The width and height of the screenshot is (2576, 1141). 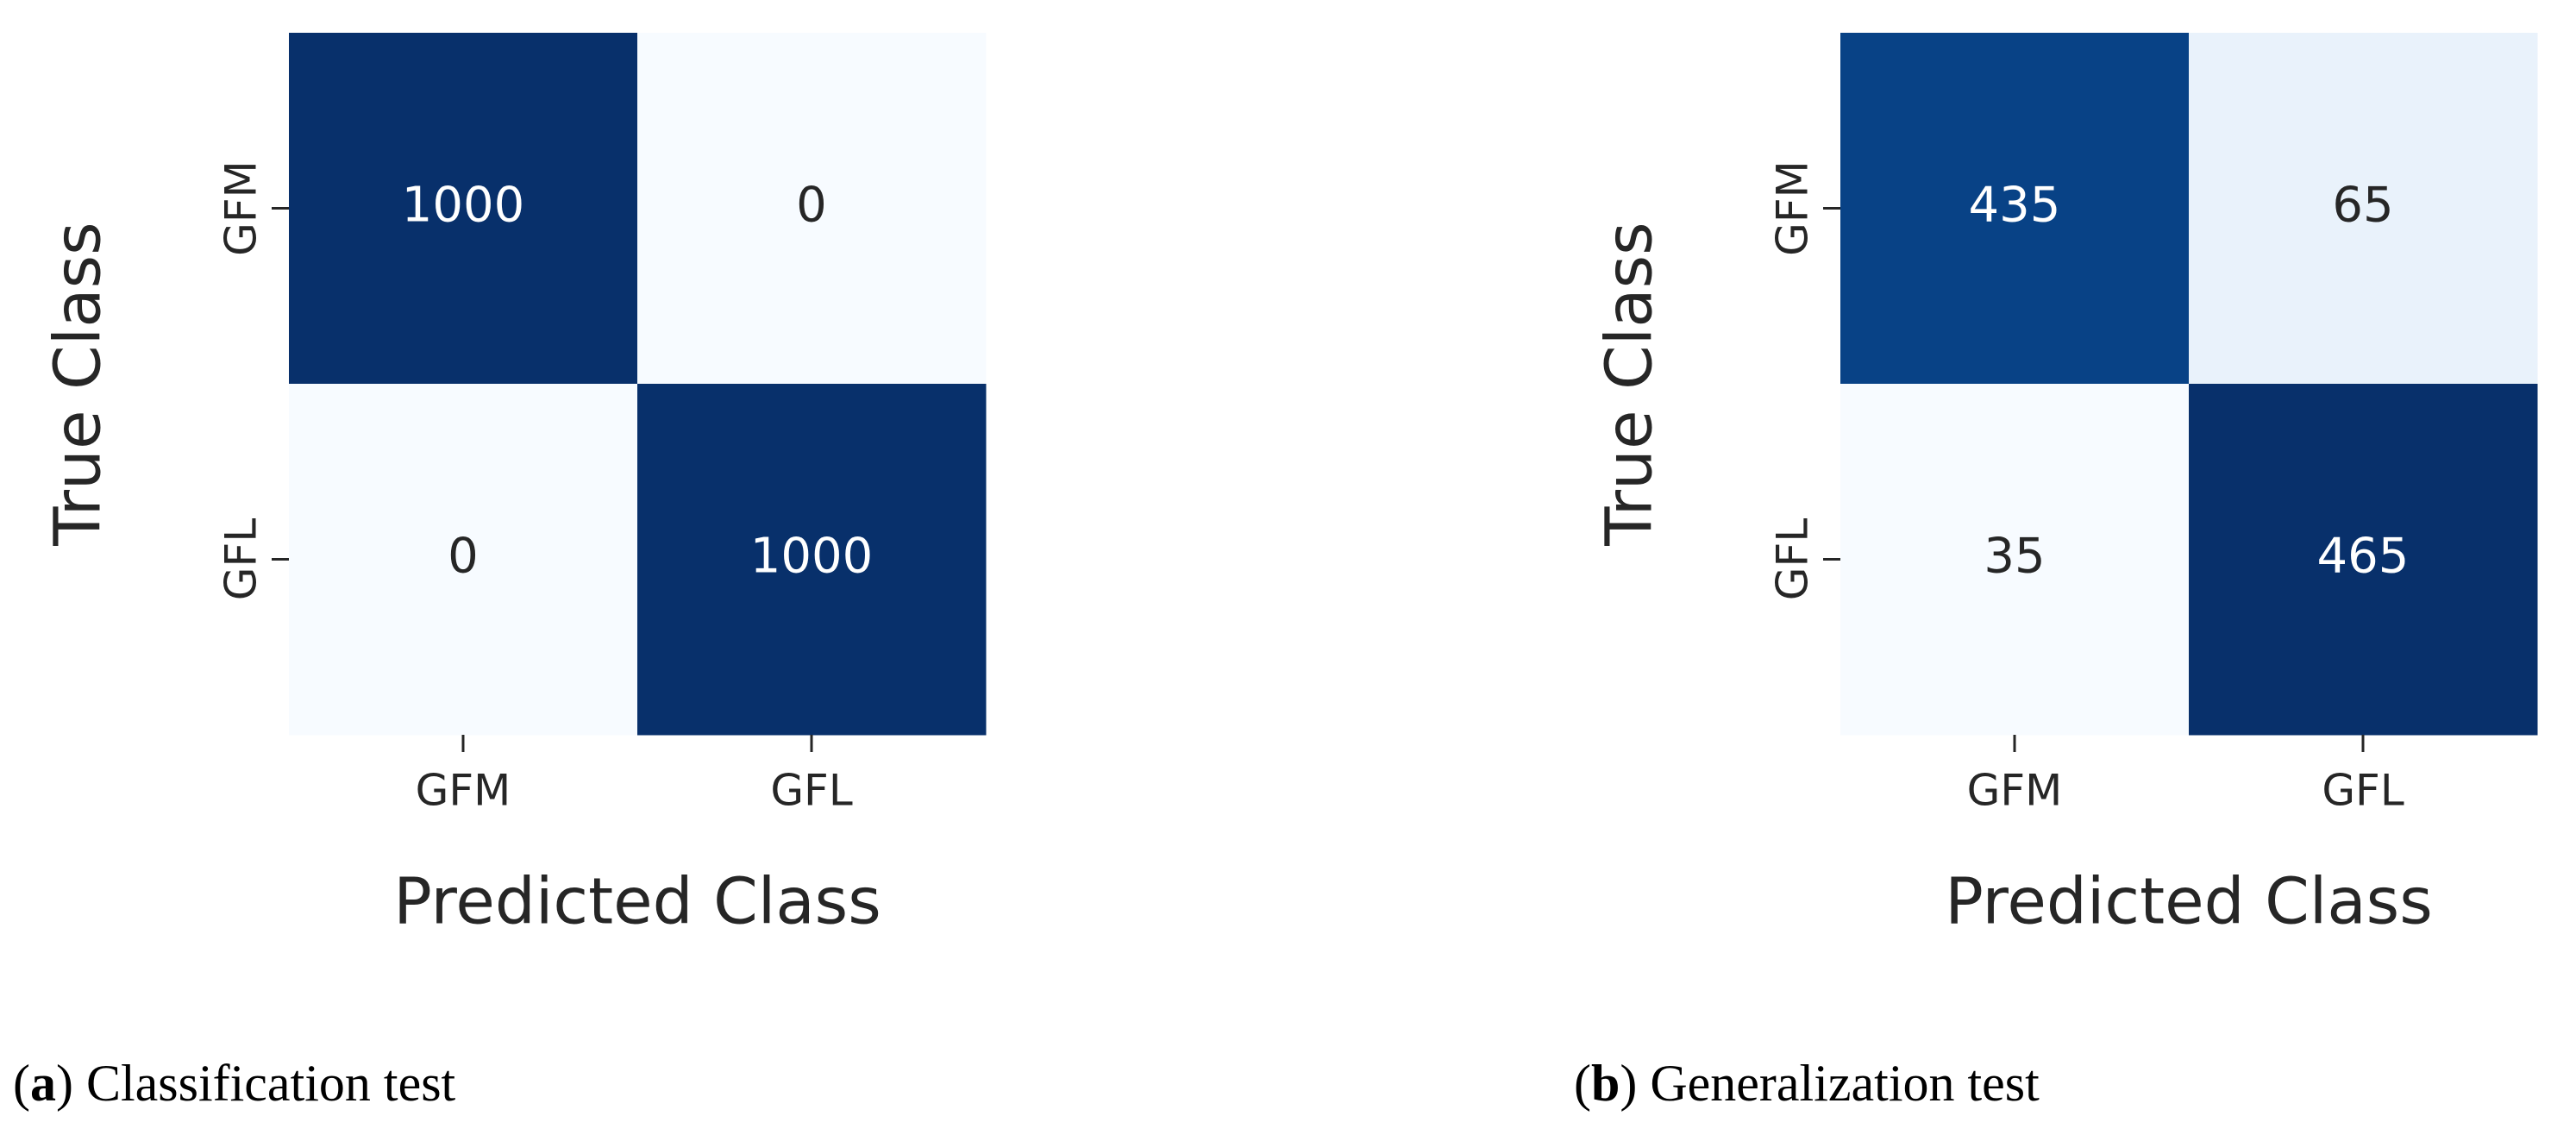 I want to click on cell-value: 35, so click(x=2014, y=557).